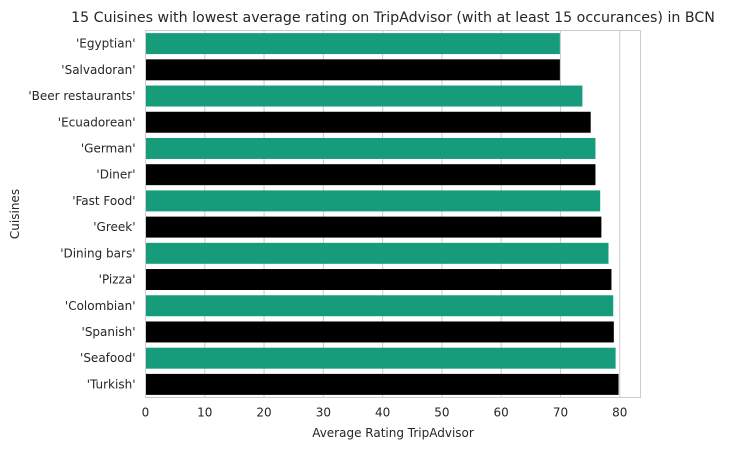  I want to click on x-tick-labels: 0 10 20 30 40 50 60 70 80, so click(385, 413).